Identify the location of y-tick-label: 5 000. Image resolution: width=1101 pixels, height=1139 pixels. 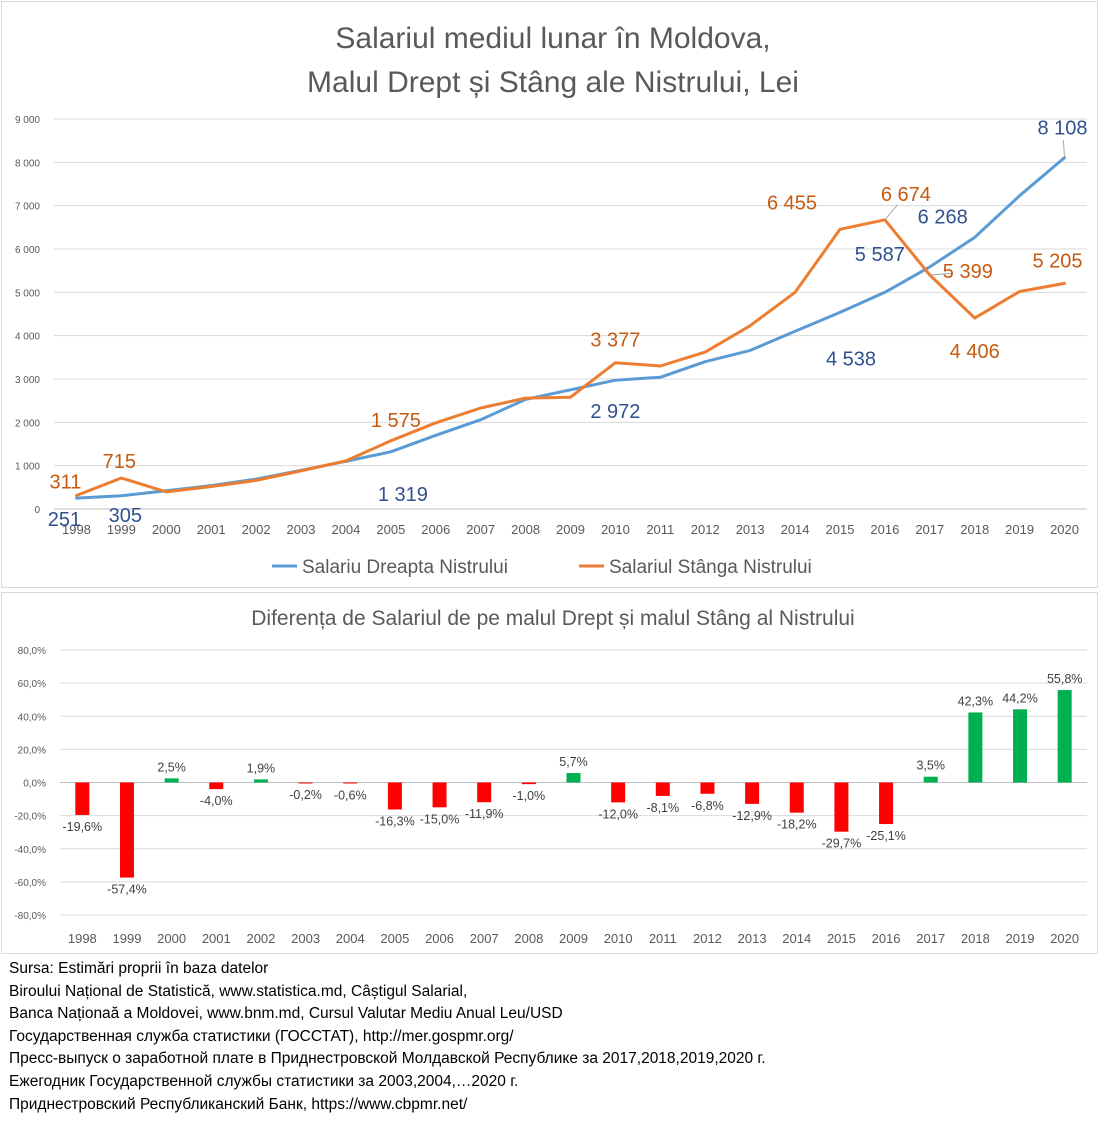
(27, 293).